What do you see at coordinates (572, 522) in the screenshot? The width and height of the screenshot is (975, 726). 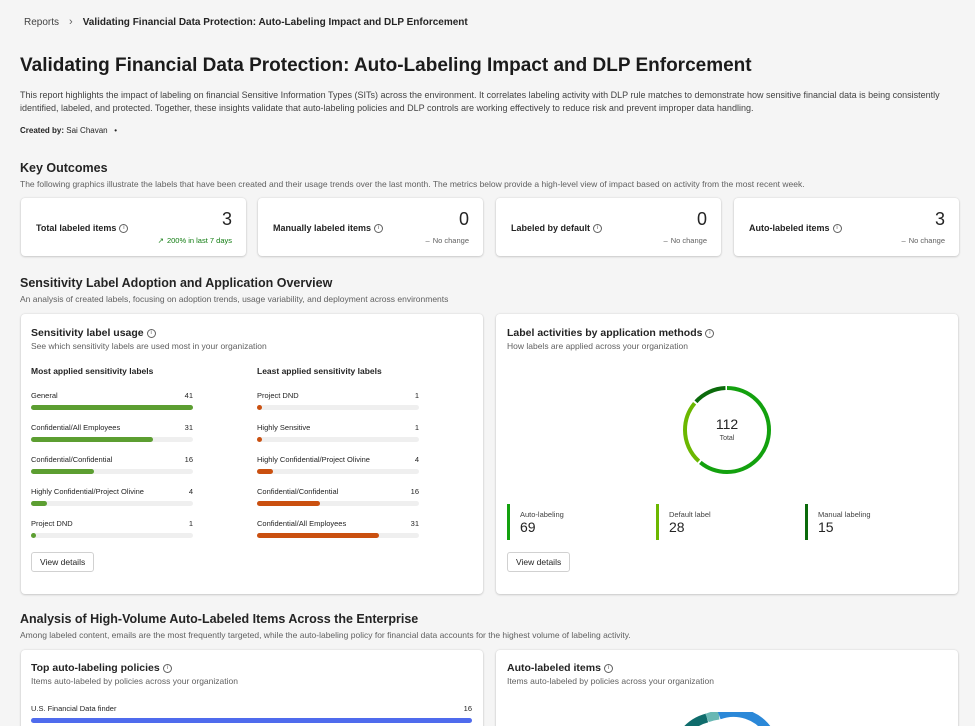 I see `method-stat: Auto-labeling 69` at bounding box center [572, 522].